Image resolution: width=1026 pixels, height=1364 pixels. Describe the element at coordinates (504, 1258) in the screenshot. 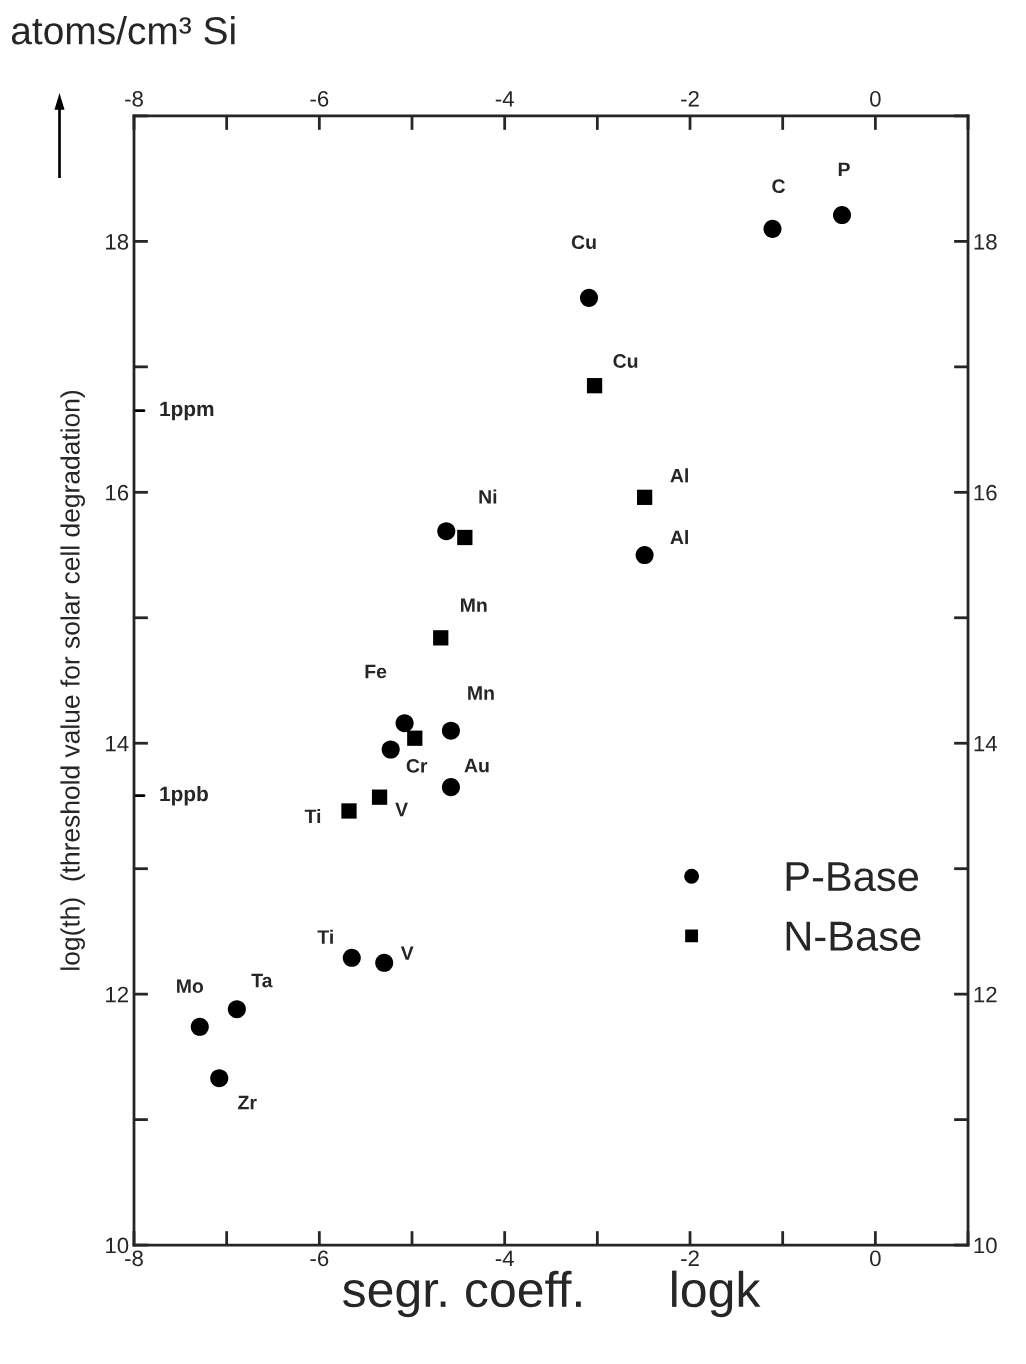

I see `x-tick-label: -4` at that location.